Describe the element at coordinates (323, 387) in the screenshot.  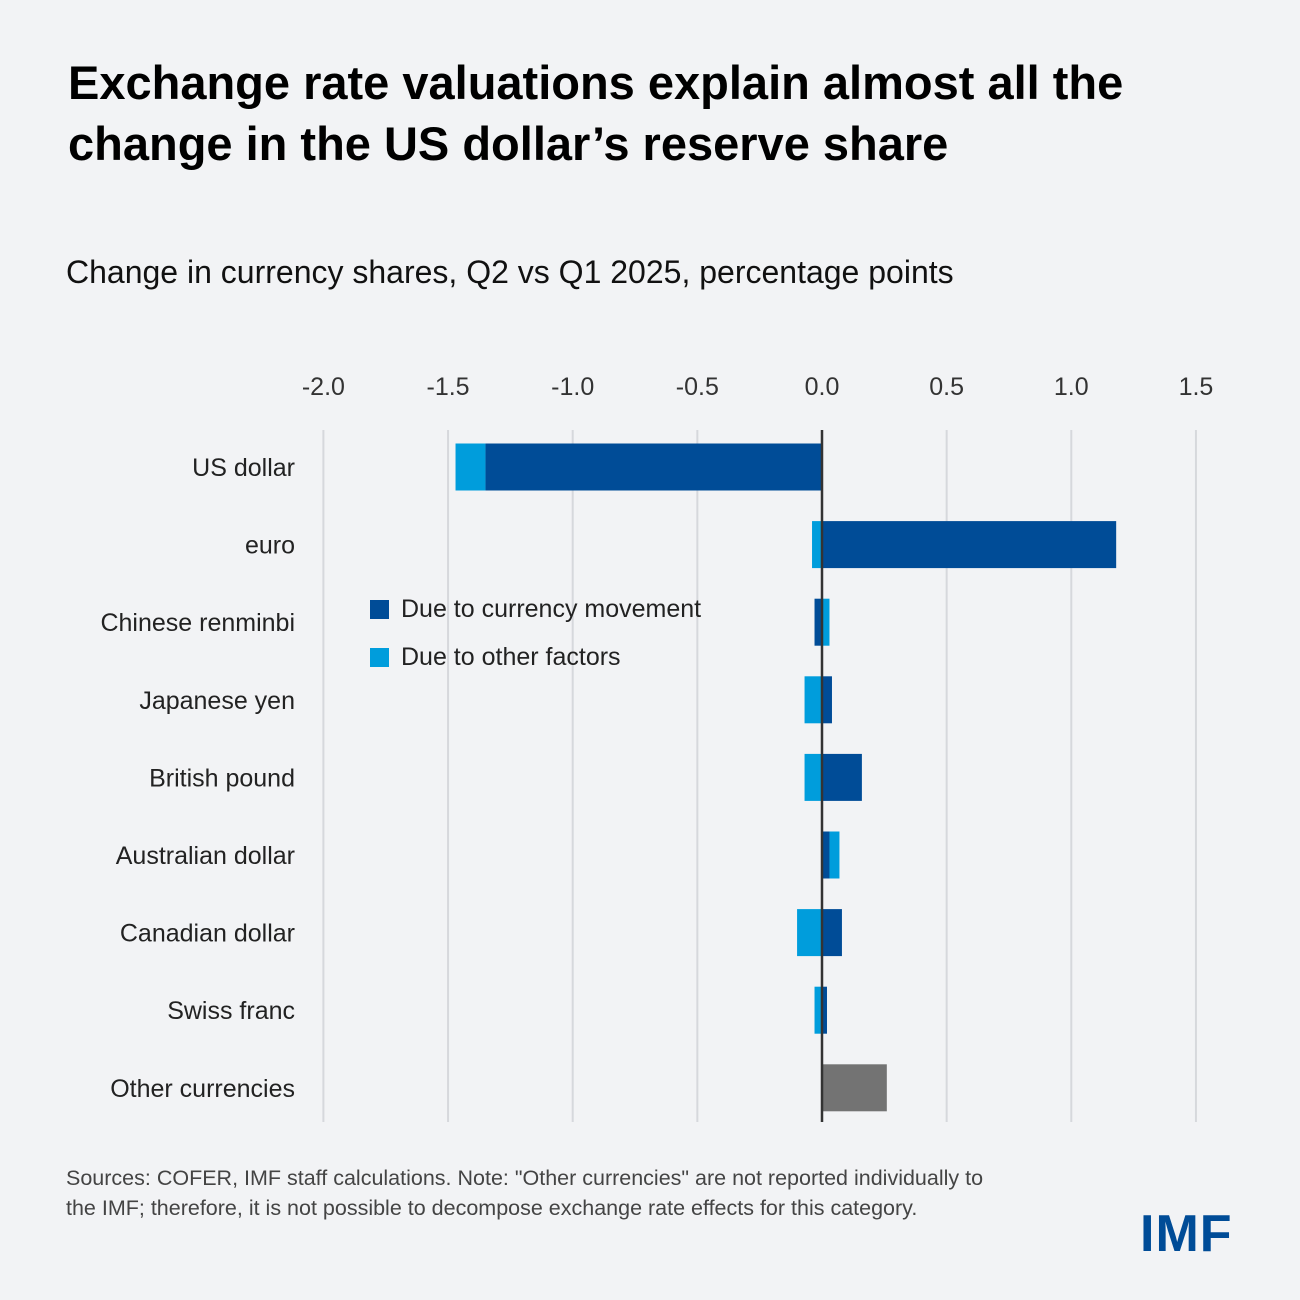
I see `x-tick-label: -2.0` at that location.